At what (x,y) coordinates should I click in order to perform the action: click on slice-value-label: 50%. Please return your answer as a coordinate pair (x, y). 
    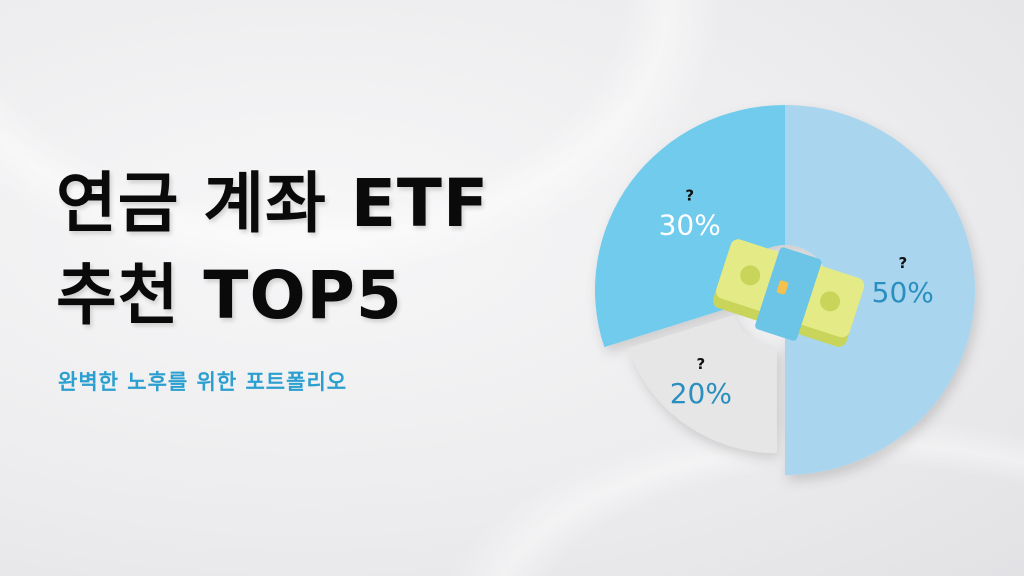
    Looking at the image, I should click on (903, 292).